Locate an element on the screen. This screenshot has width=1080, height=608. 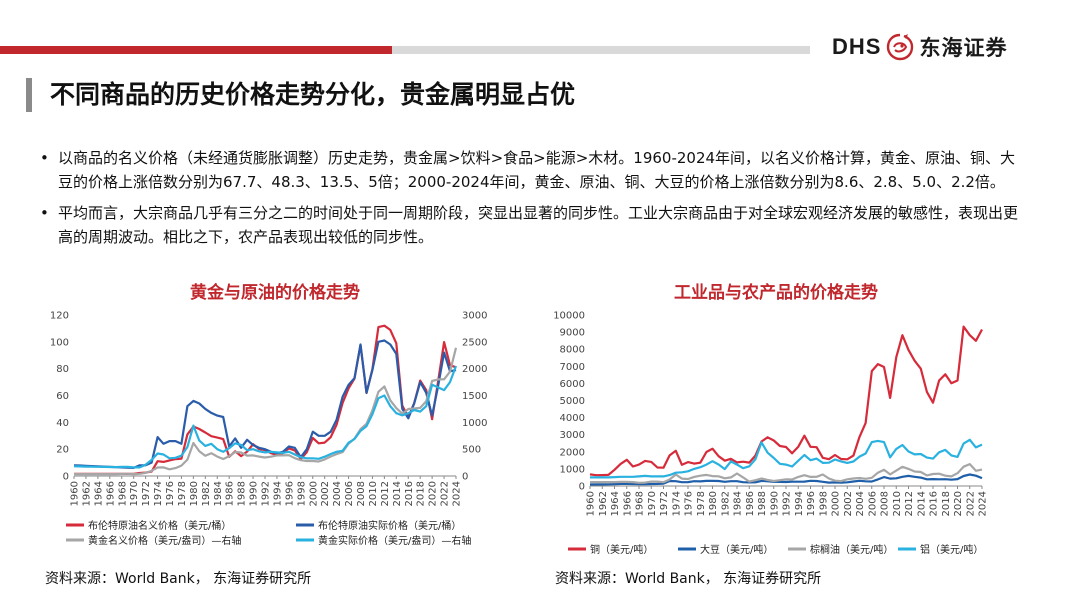
header-red-bar is located at coordinates (196, 50).